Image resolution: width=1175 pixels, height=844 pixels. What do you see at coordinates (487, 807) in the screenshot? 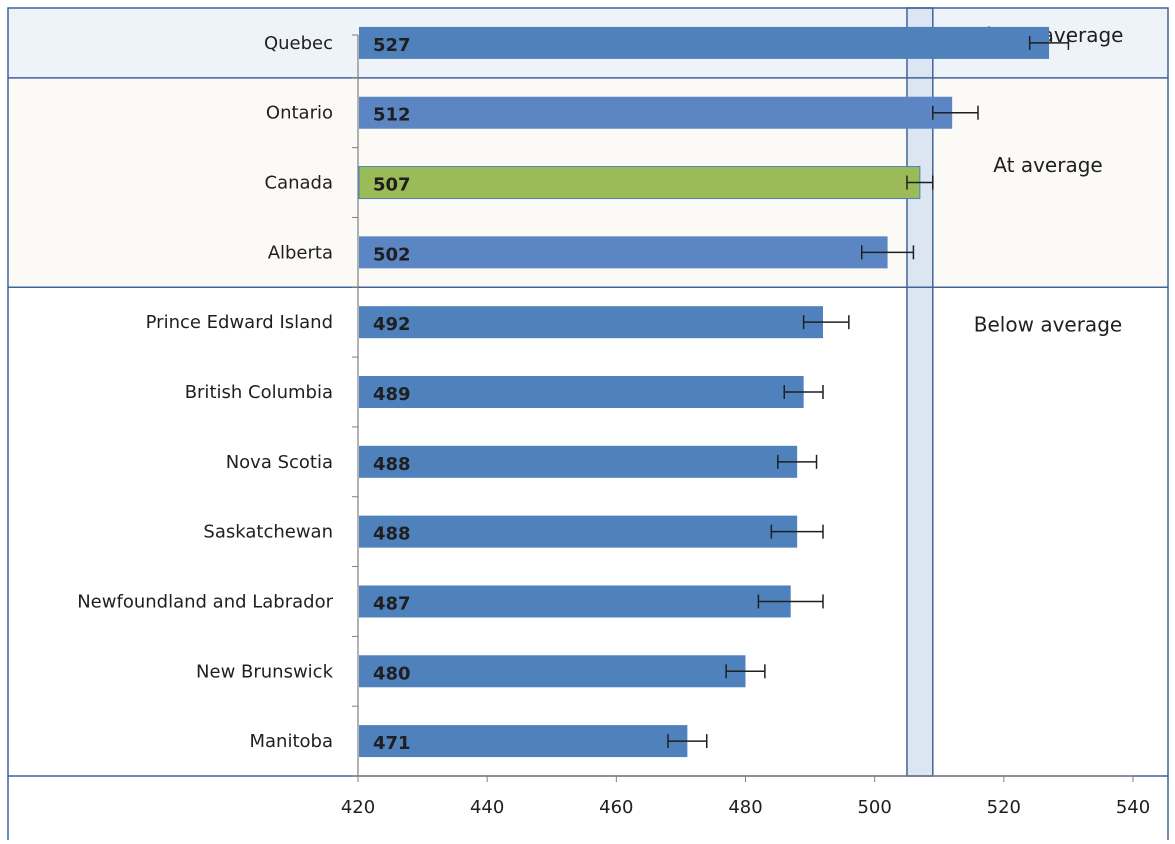
I see `x-tick-label-1: 440` at bounding box center [487, 807].